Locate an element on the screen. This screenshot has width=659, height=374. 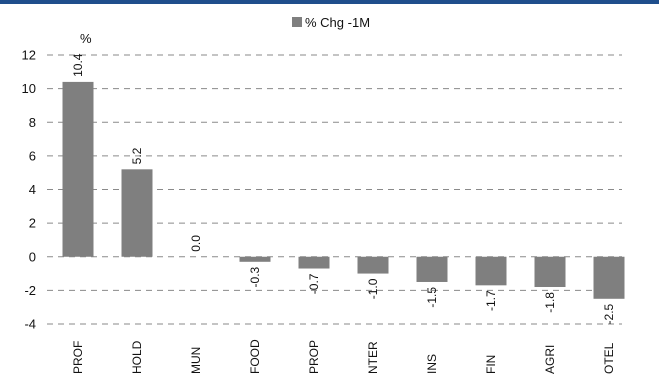
category-label: MUN is located at coordinates (196, 360).